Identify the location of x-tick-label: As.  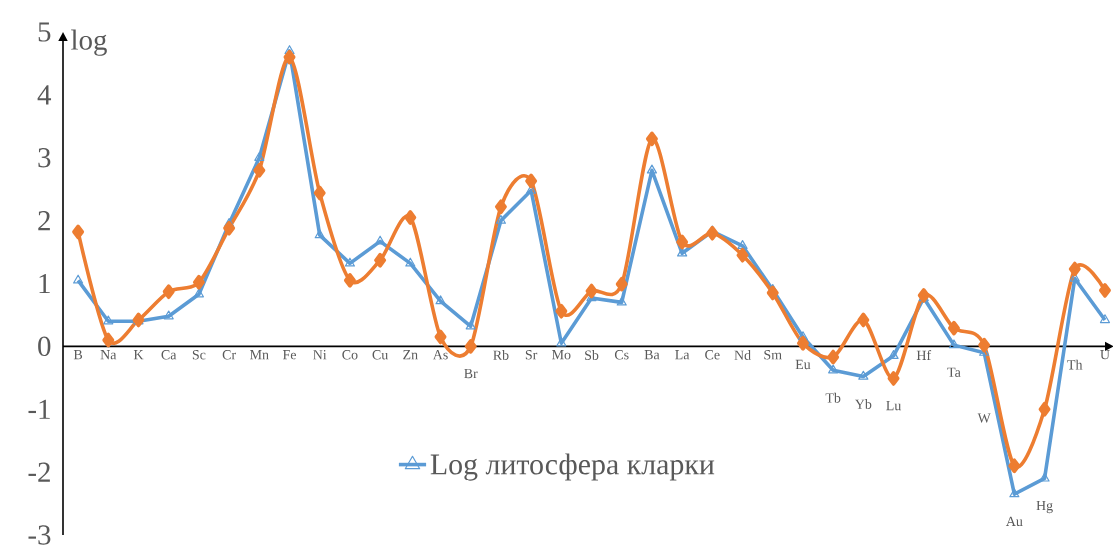
(440, 355).